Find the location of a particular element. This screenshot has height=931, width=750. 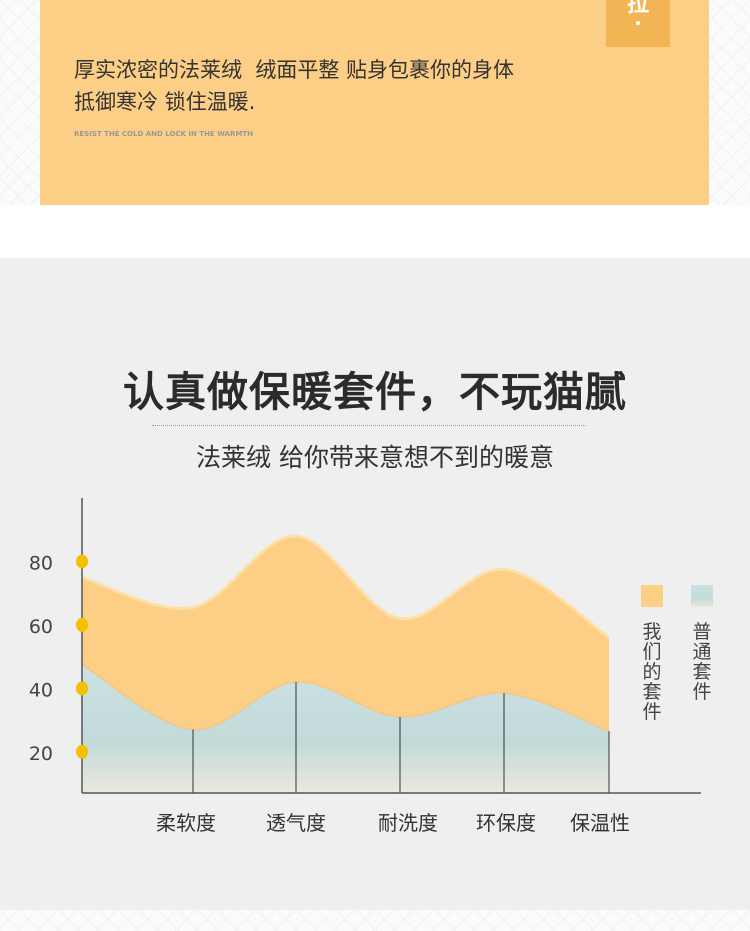

badge: 拉 is located at coordinates (638, 23).